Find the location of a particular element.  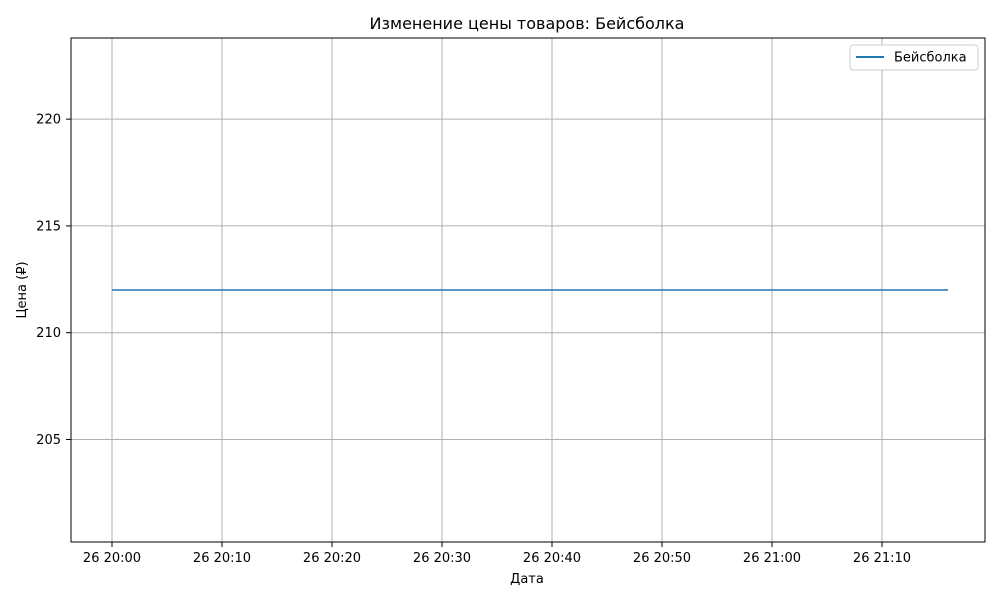

legend: Бейсболка is located at coordinates (914, 57).